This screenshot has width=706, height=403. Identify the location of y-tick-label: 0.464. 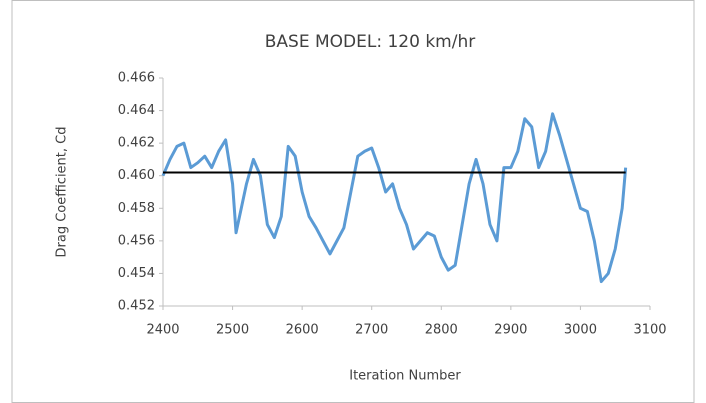
(136, 110).